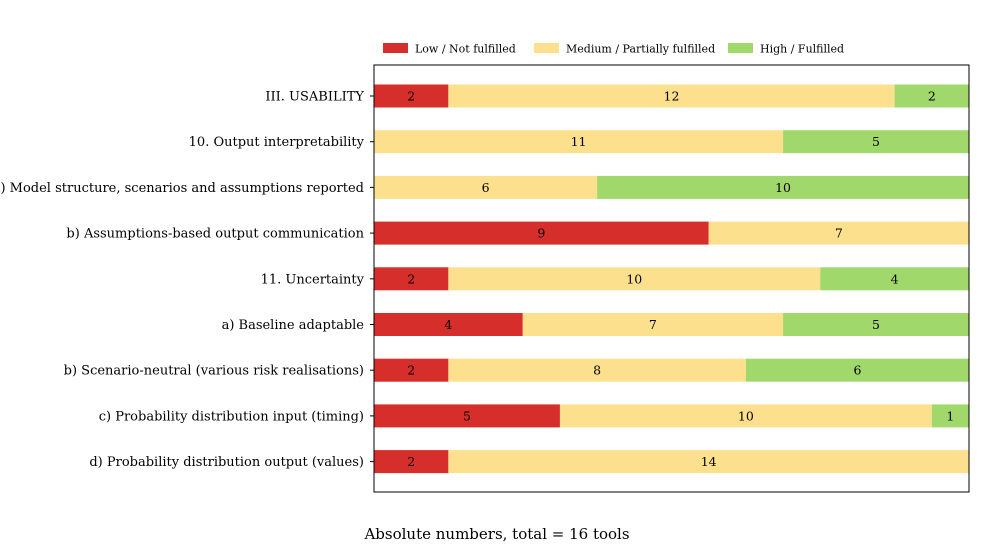  I want to click on y-tick-label: III. USABILITY, so click(314, 97).